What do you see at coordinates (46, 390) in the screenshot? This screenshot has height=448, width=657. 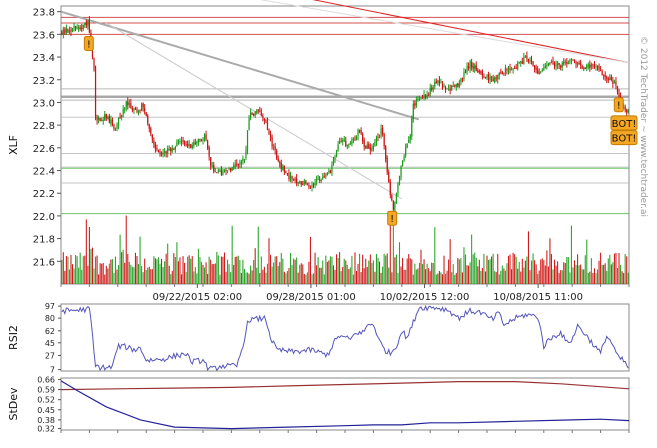 I see `stdev-y-tick-label: 0.59` at bounding box center [46, 390].